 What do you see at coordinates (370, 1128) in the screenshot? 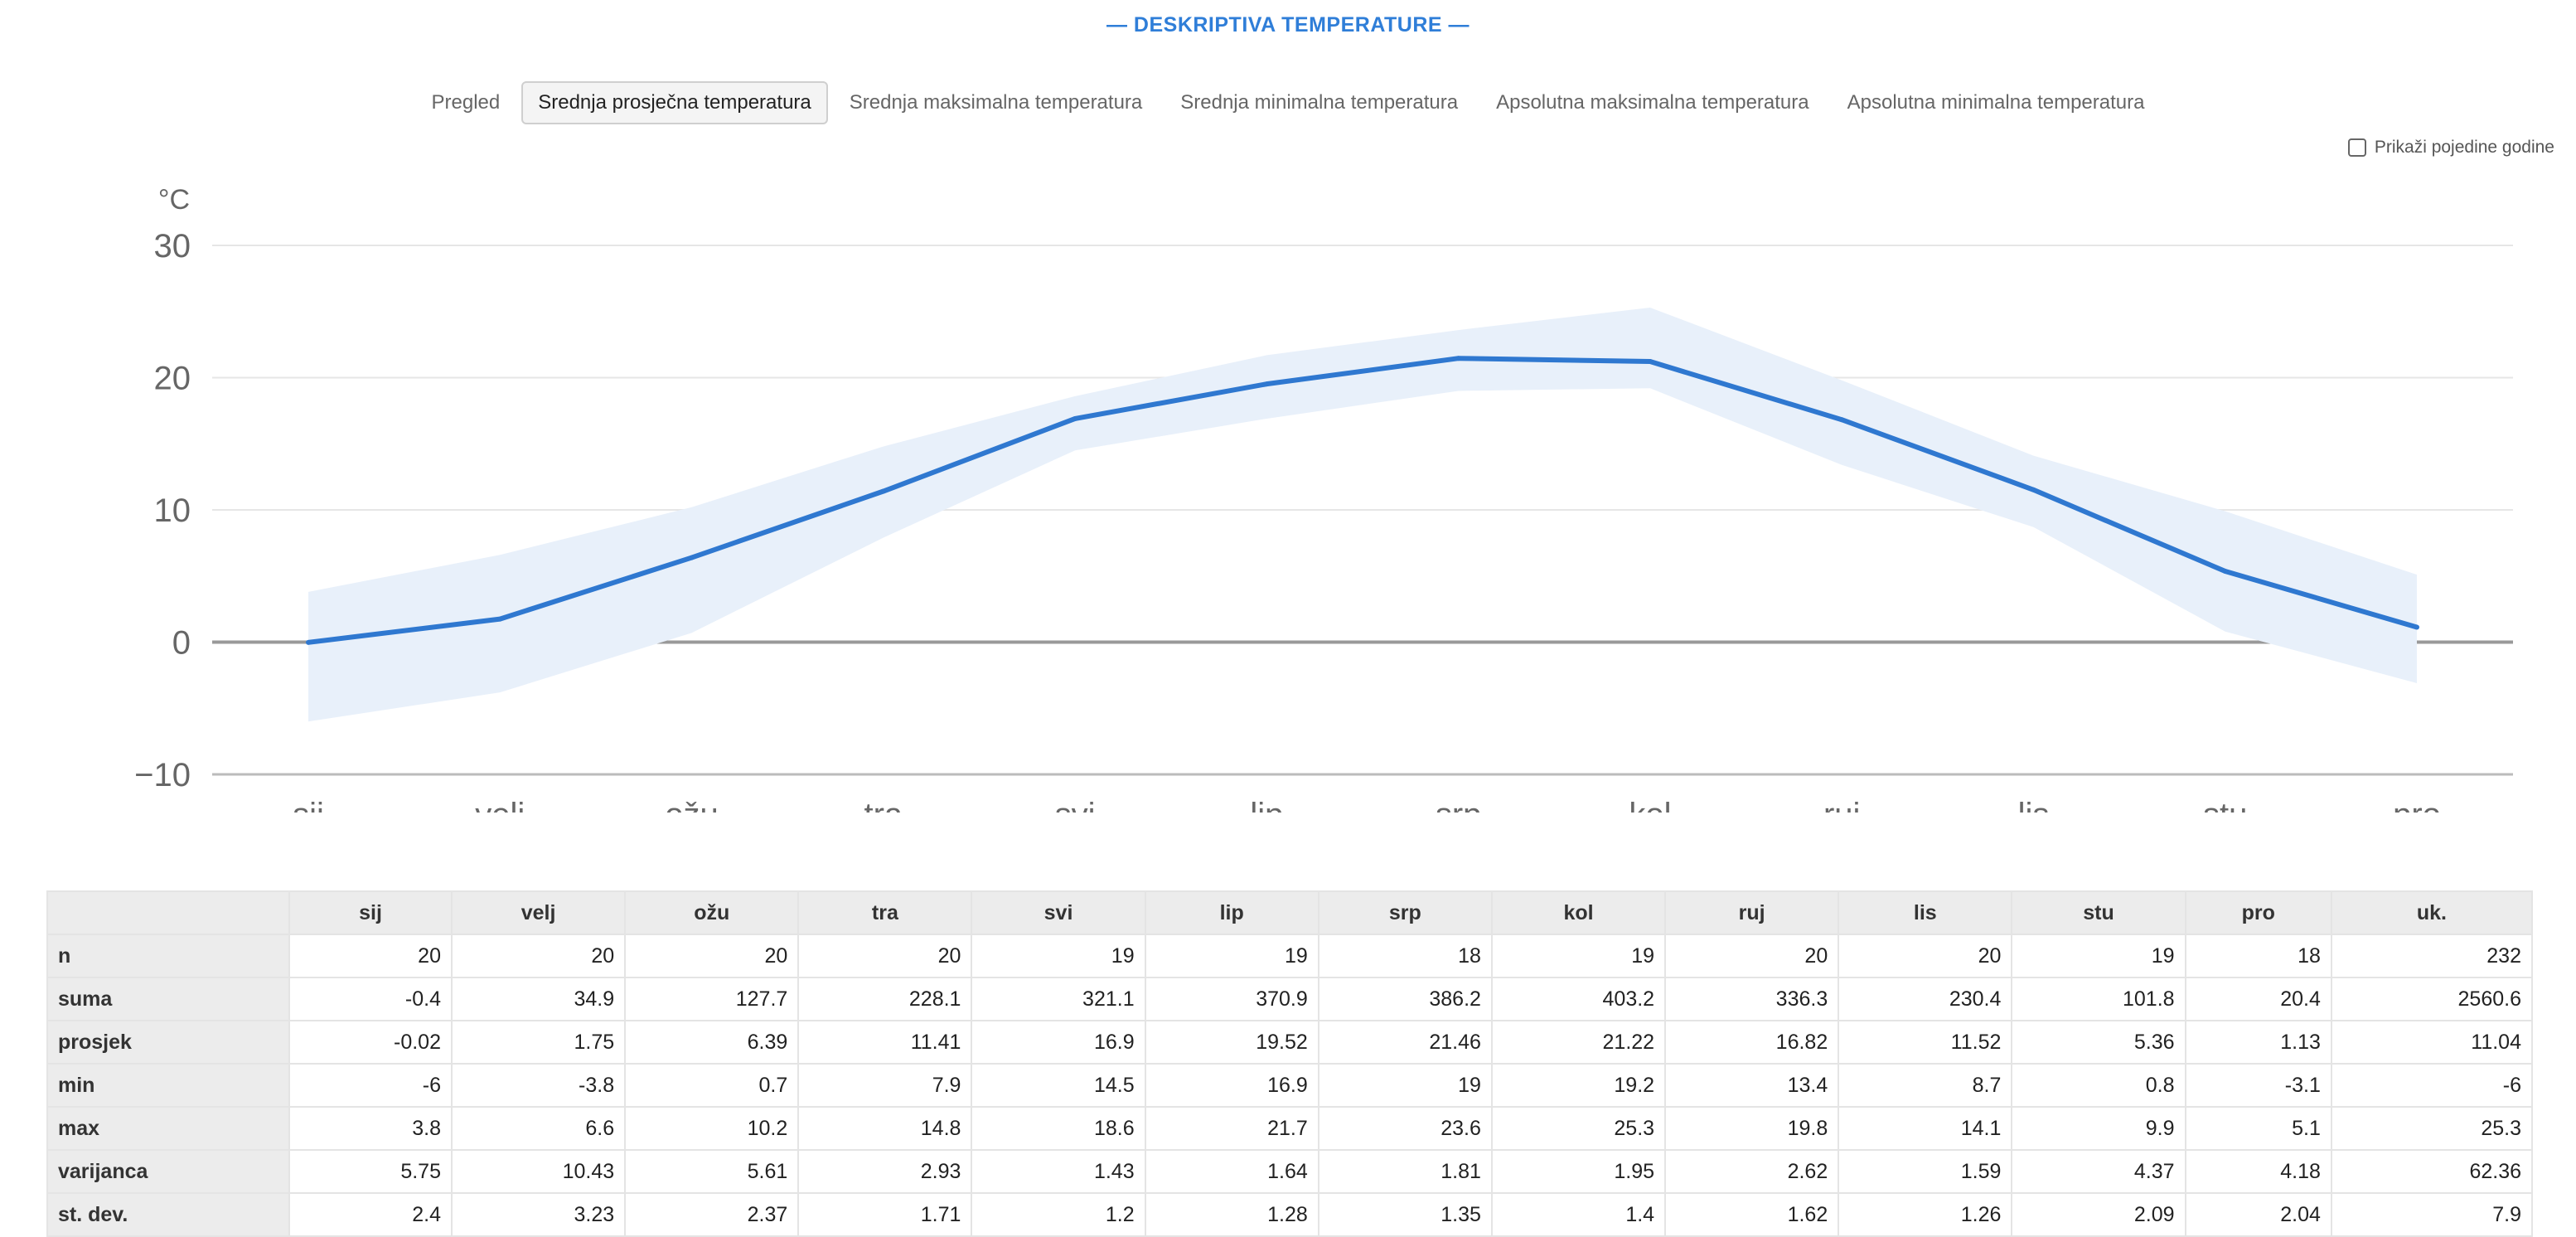
I see `table-cell: 3.8` at bounding box center [370, 1128].